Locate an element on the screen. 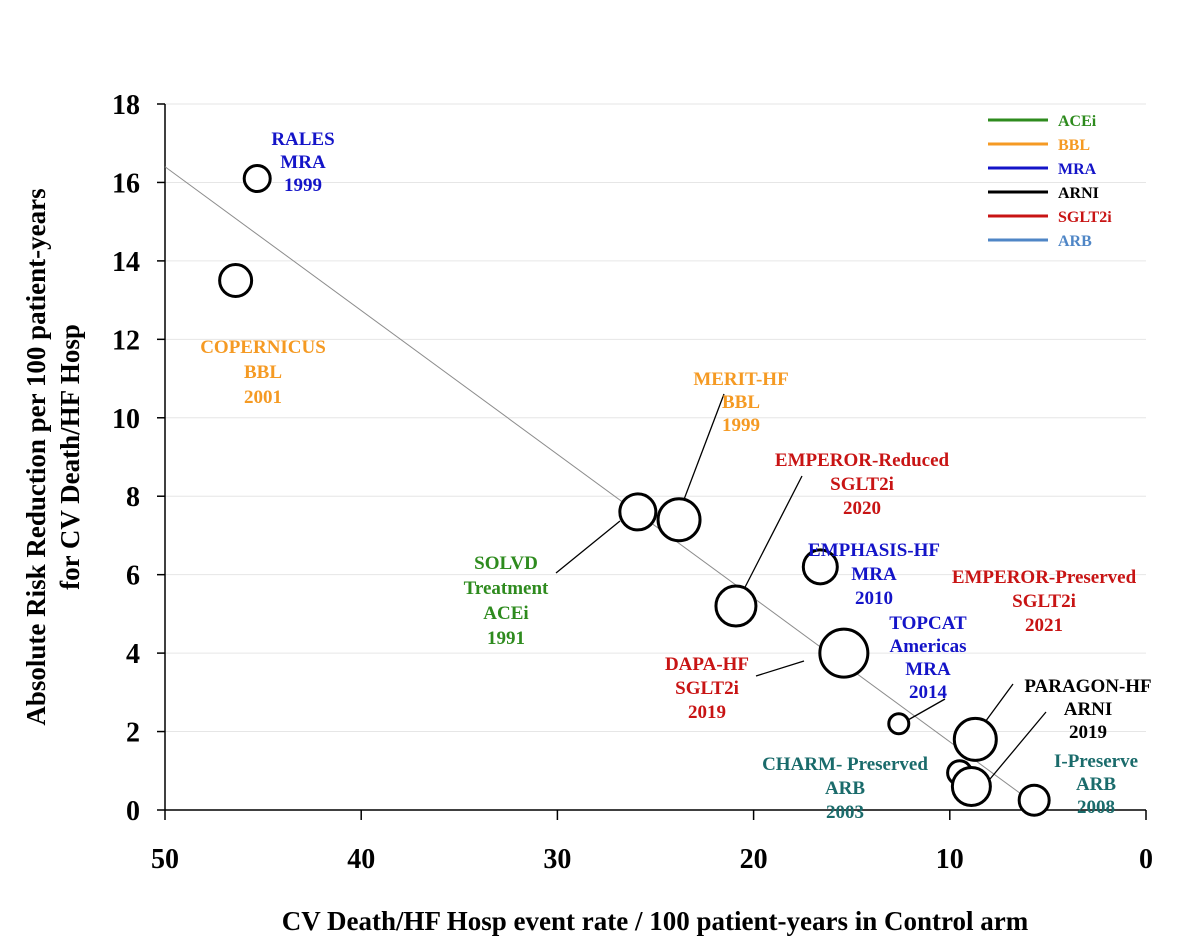 Image resolution: width=1200 pixels, height=942 pixels. x-tick-label: 40 is located at coordinates (361, 859).